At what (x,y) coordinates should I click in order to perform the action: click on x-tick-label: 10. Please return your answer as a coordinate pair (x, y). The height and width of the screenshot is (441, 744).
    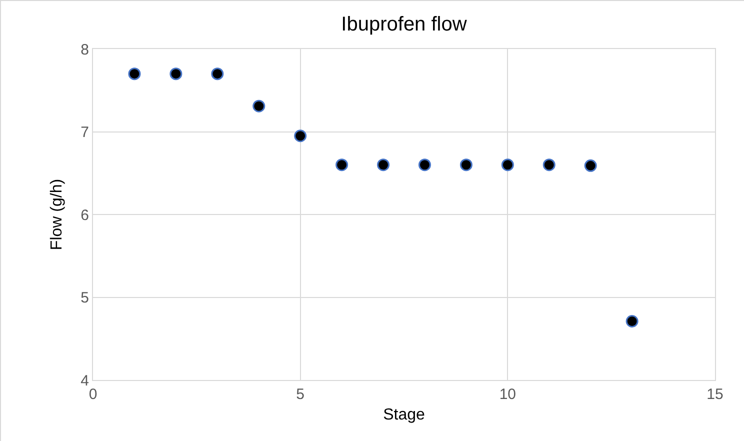
    Looking at the image, I should click on (507, 394).